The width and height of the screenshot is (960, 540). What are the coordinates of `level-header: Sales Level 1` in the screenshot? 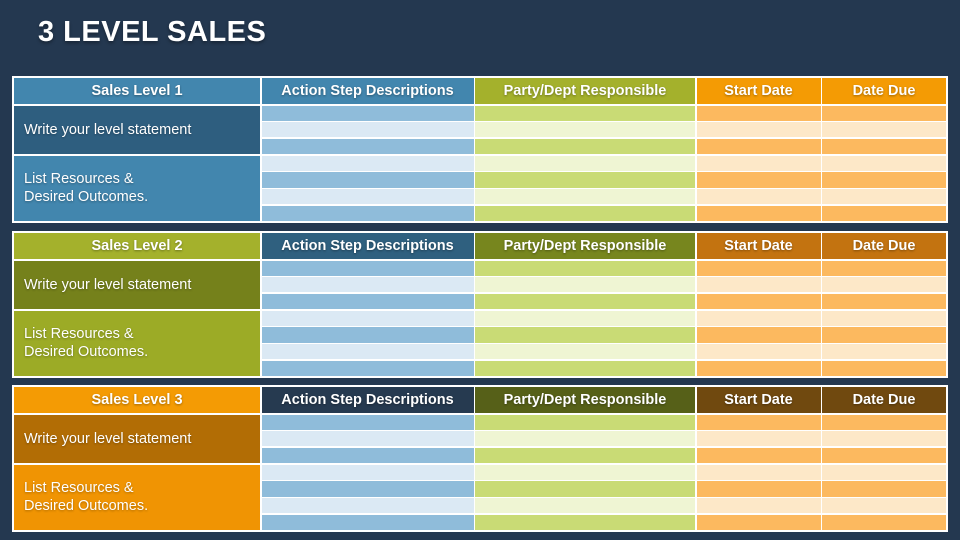 It's located at (137, 91).